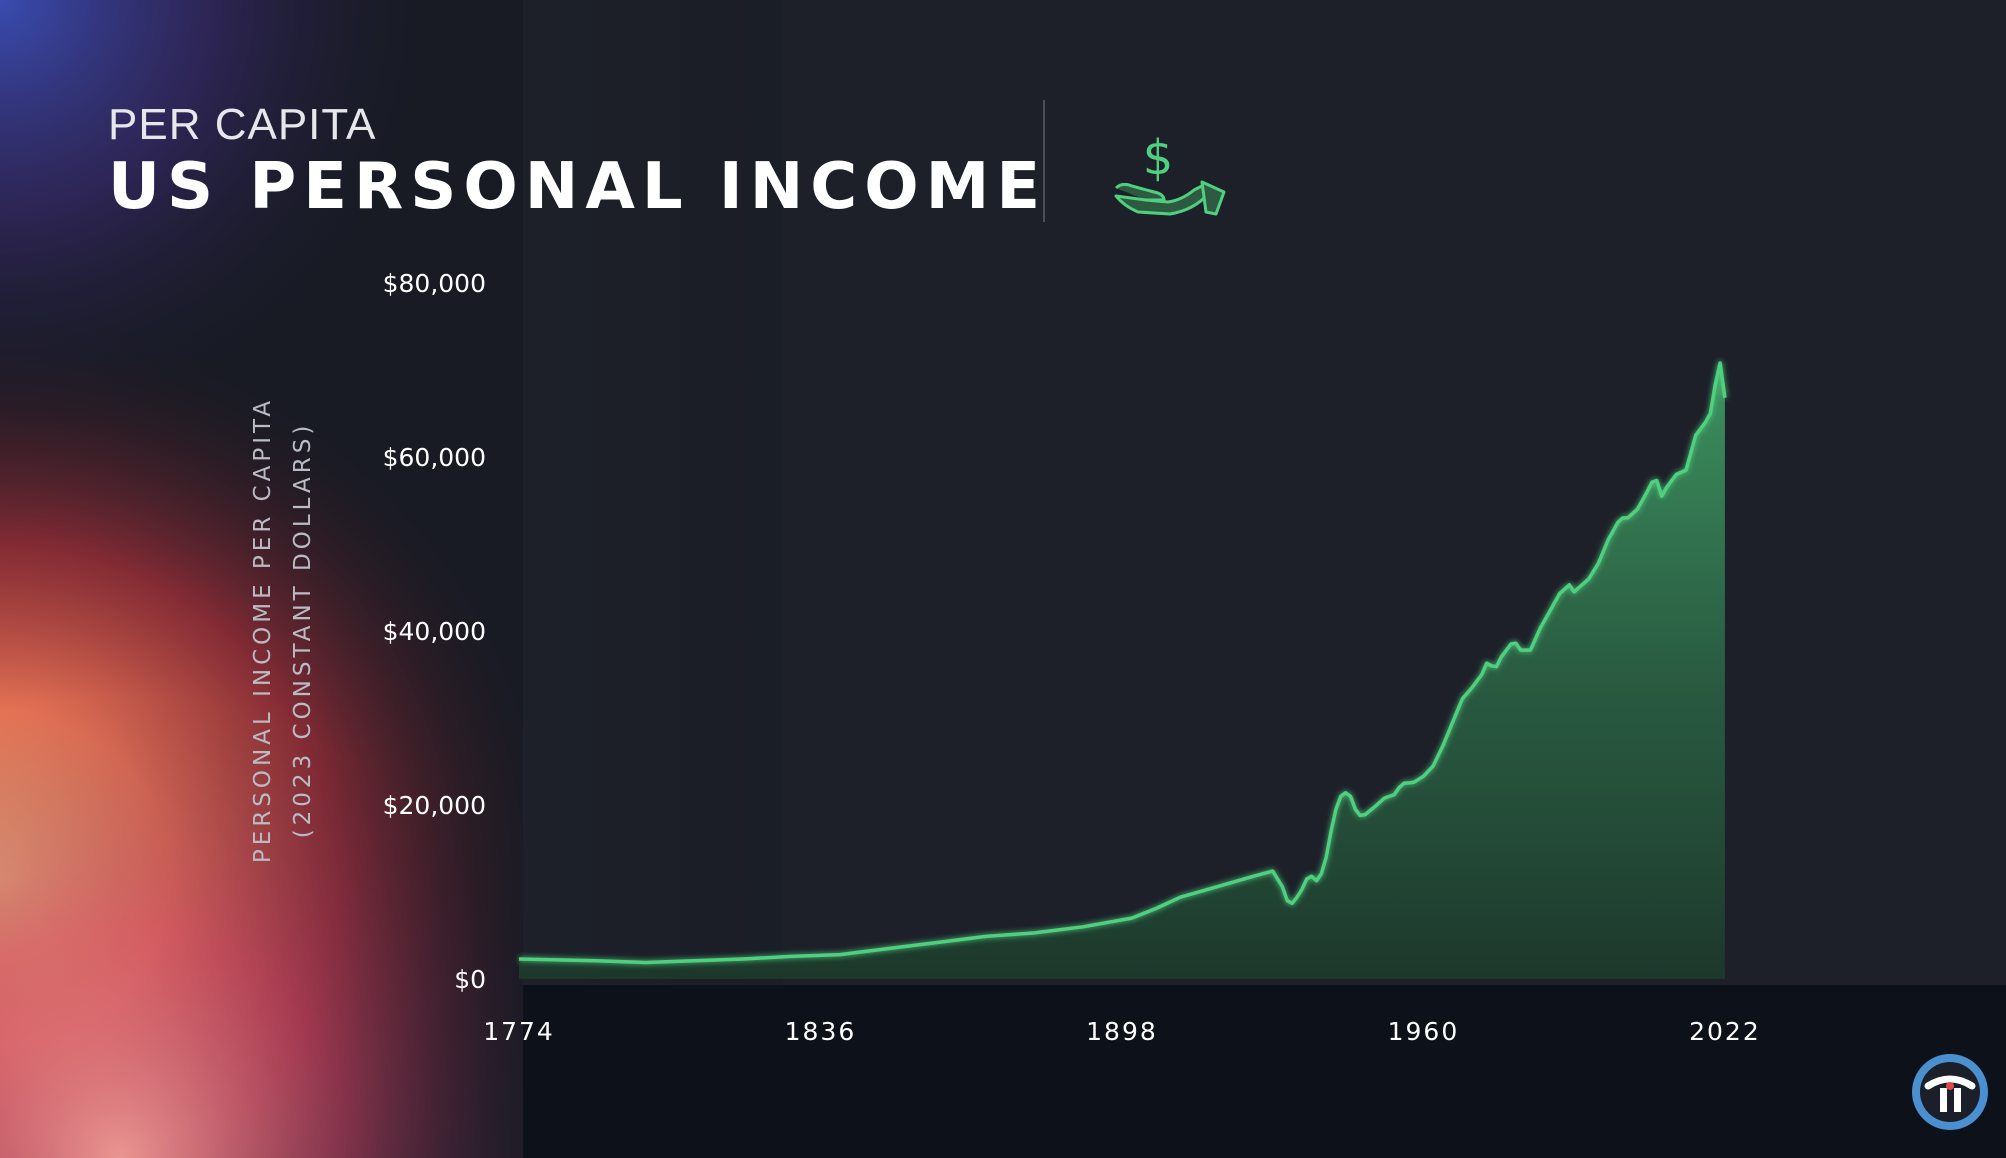 This screenshot has height=1158, width=2006. What do you see at coordinates (821, 1031) in the screenshot?
I see `x-tick-label: 1836` at bounding box center [821, 1031].